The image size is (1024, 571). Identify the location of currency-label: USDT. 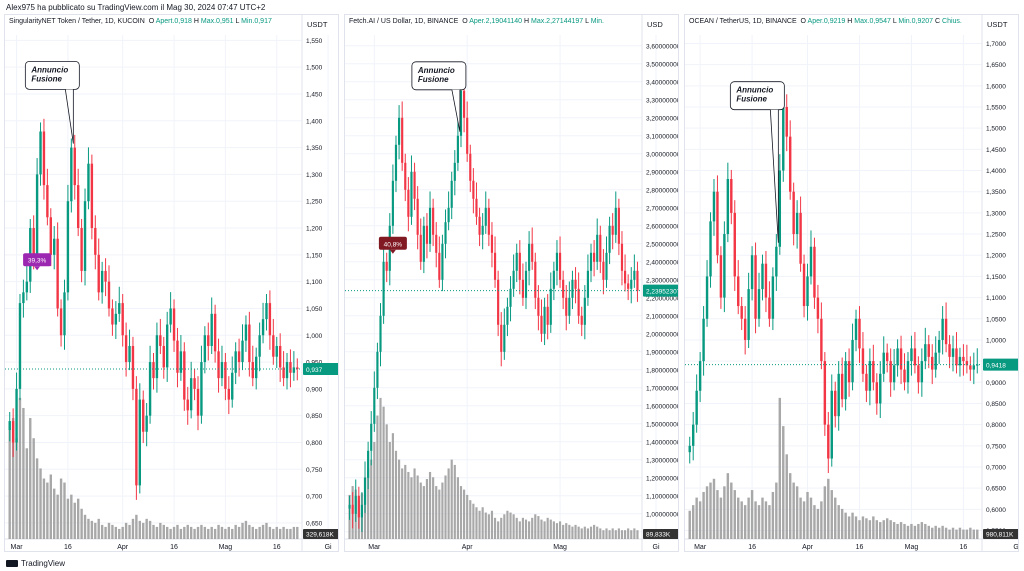
(317, 24).